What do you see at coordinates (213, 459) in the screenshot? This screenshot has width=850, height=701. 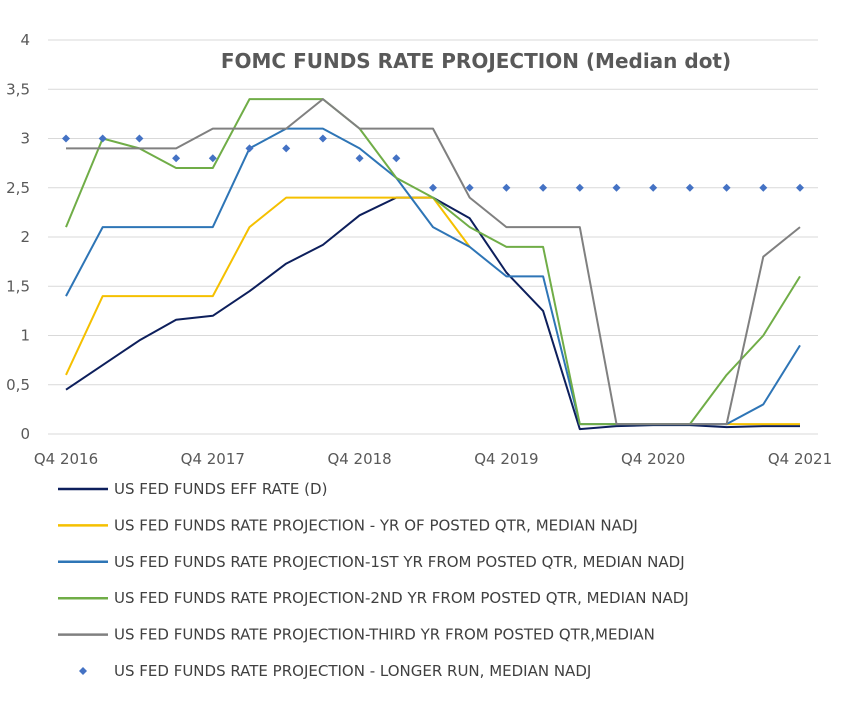 I see `x-tick-label: Q4 2017` at bounding box center [213, 459].